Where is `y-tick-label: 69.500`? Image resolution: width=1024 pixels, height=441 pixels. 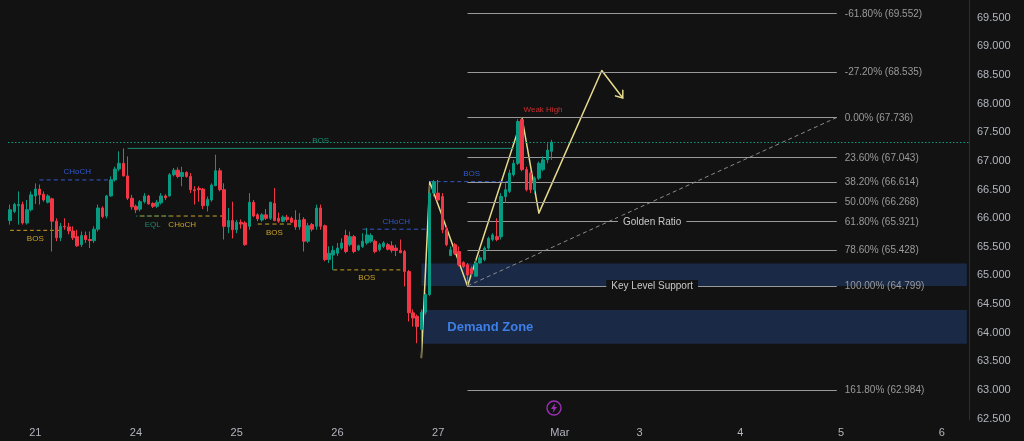
y-tick-label: 69.500 is located at coordinates (994, 16).